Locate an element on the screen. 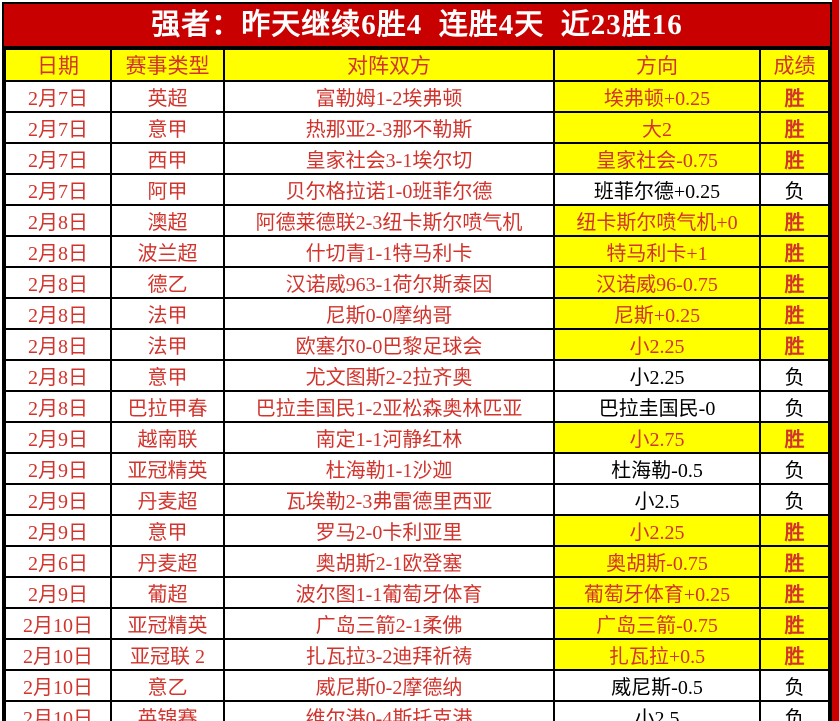 The width and height of the screenshot is (839, 721). right-red-strip is located at coordinates (835, 360).